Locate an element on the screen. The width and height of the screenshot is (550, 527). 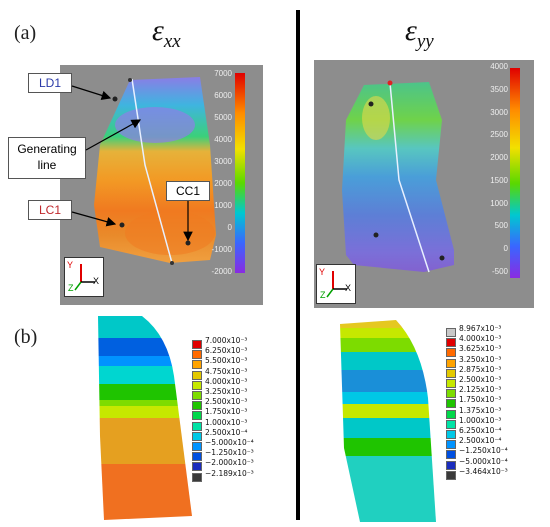
legend-label: −1.250x10⁻³ is located at coordinates (229, 453).